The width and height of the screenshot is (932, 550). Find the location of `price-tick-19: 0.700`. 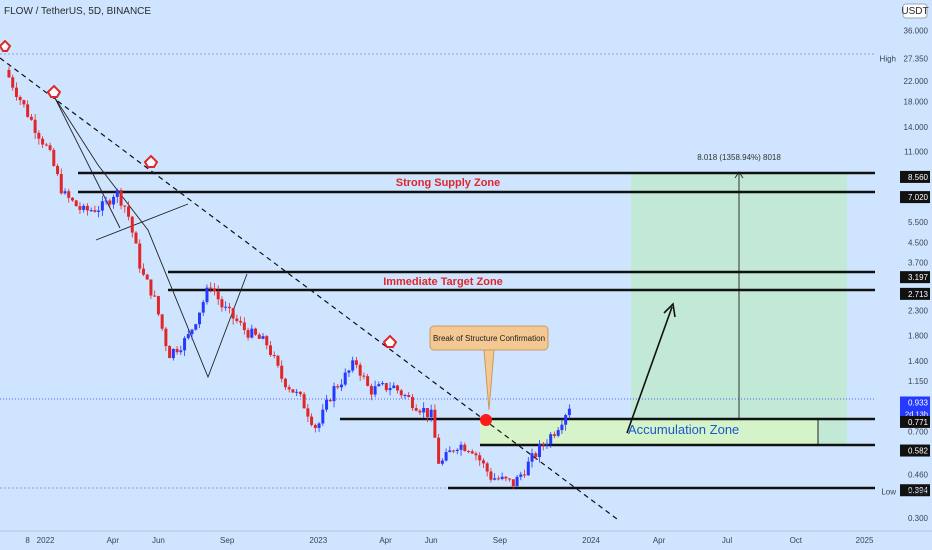

price-tick-19: 0.700 is located at coordinates (918, 432).